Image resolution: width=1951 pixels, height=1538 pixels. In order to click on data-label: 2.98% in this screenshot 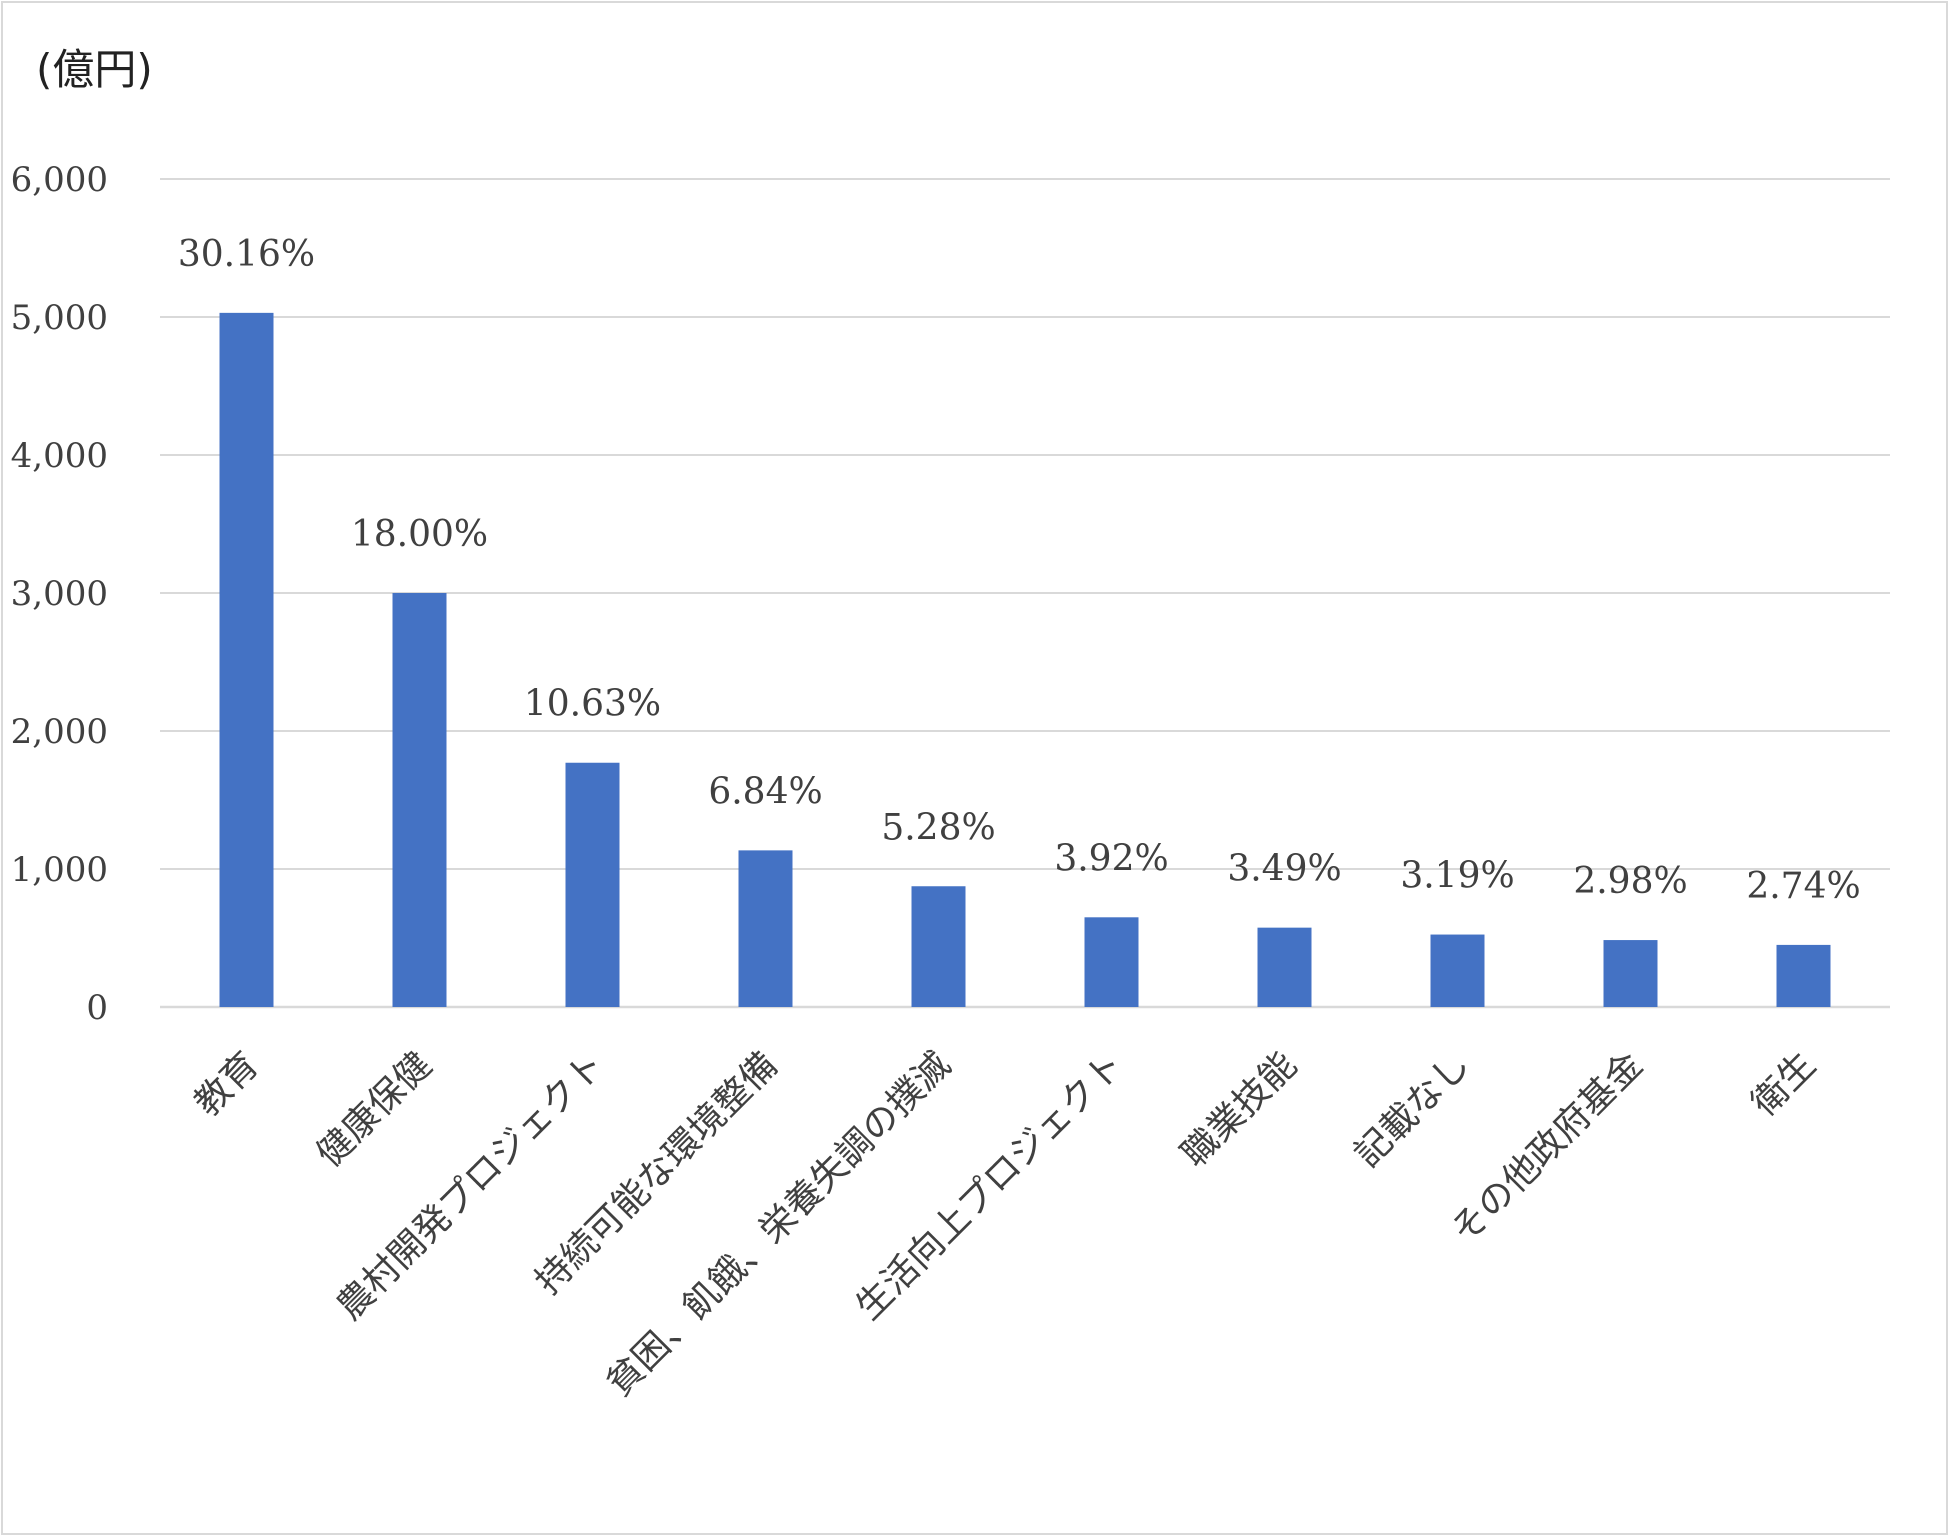, I will do `click(1630, 881)`.